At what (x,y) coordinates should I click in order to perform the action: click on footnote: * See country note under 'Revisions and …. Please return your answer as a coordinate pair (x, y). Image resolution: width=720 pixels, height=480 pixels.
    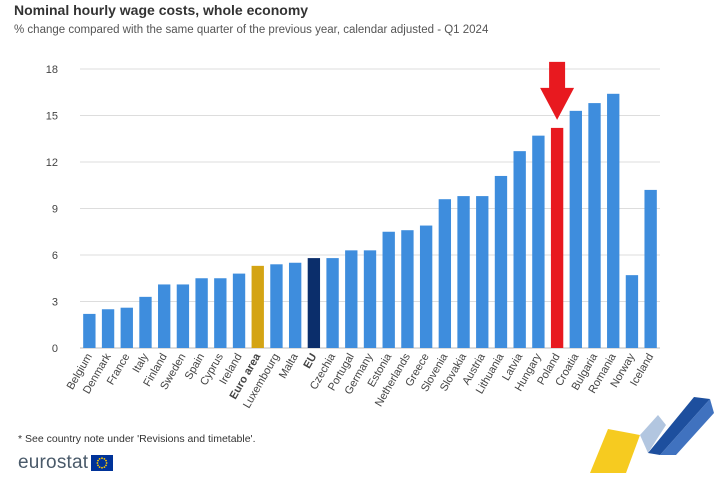
    Looking at the image, I should click on (137, 439).